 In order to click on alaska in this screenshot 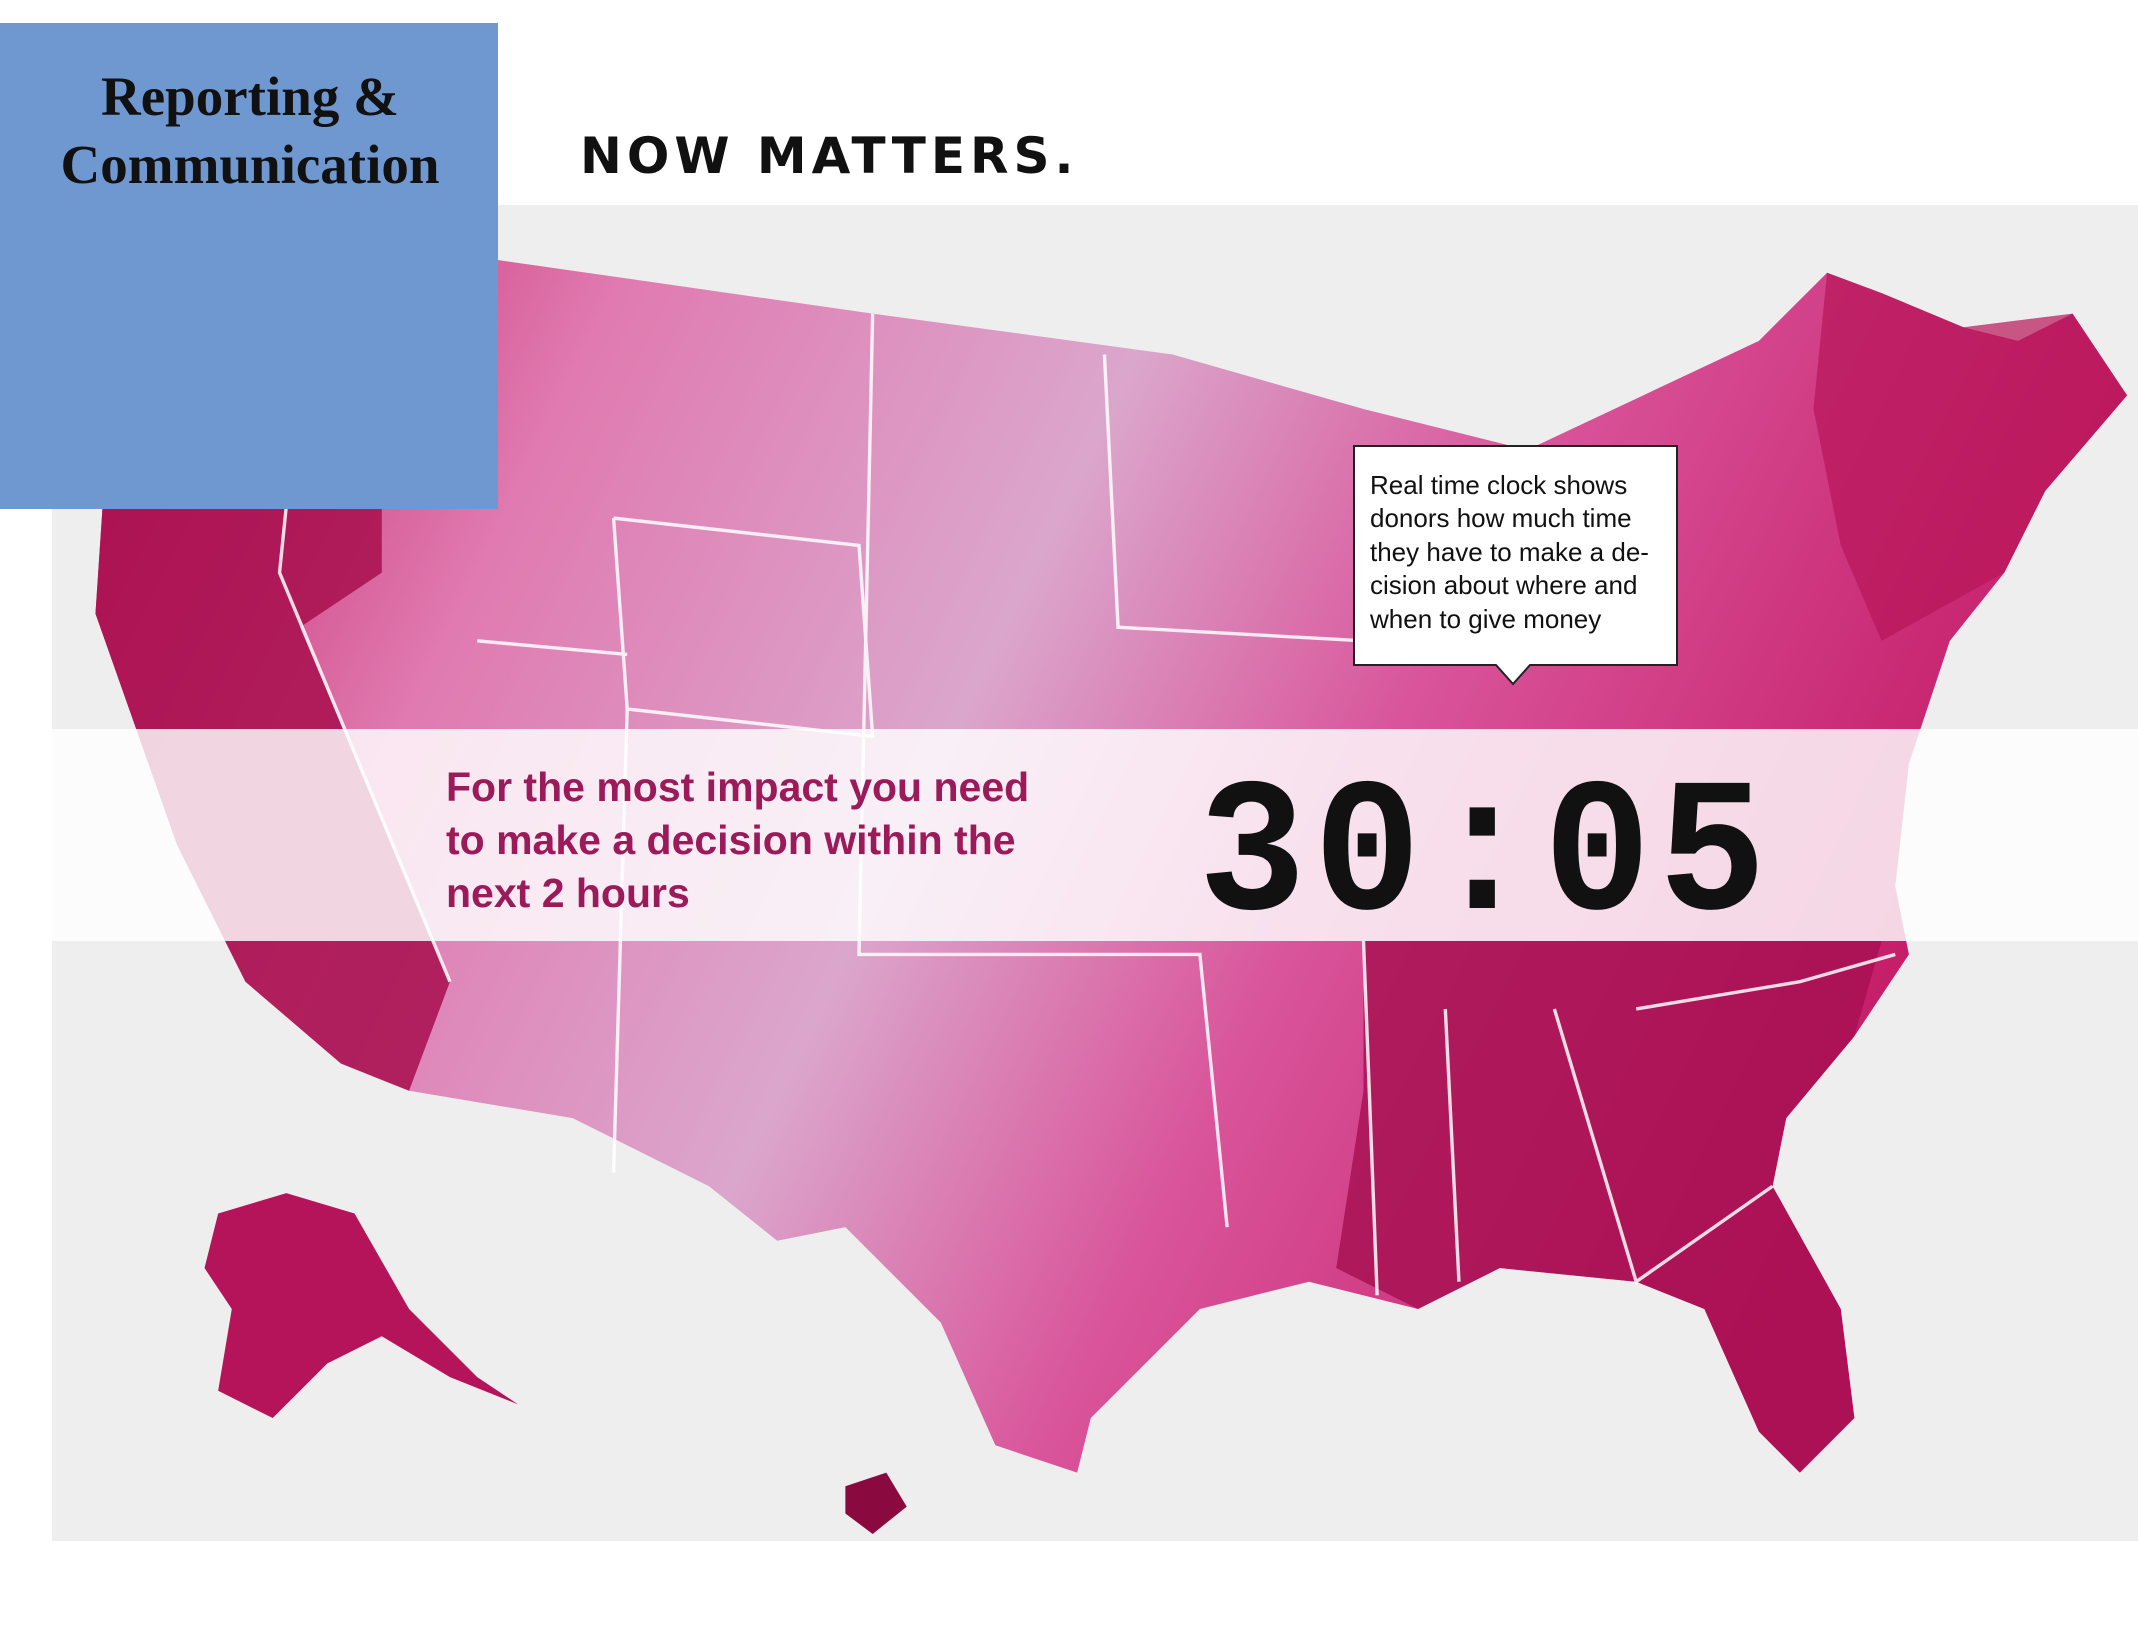, I will do `click(361, 1306)`.